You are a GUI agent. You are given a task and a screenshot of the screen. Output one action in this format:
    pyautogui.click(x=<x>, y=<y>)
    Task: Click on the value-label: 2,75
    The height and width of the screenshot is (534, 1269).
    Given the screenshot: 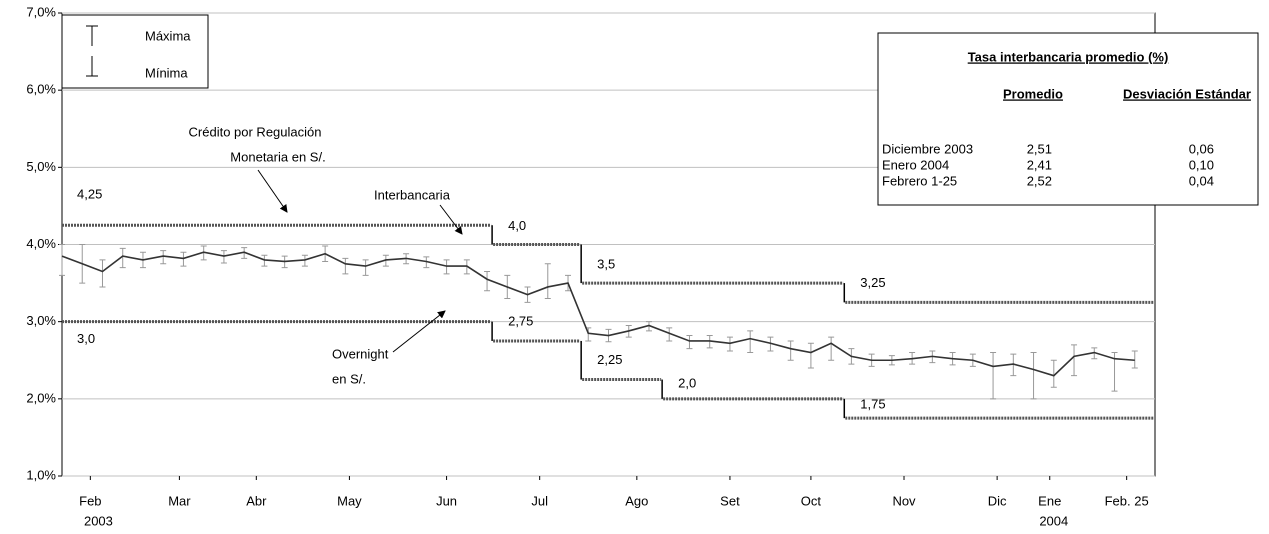 What is the action you would take?
    pyautogui.click(x=520, y=320)
    